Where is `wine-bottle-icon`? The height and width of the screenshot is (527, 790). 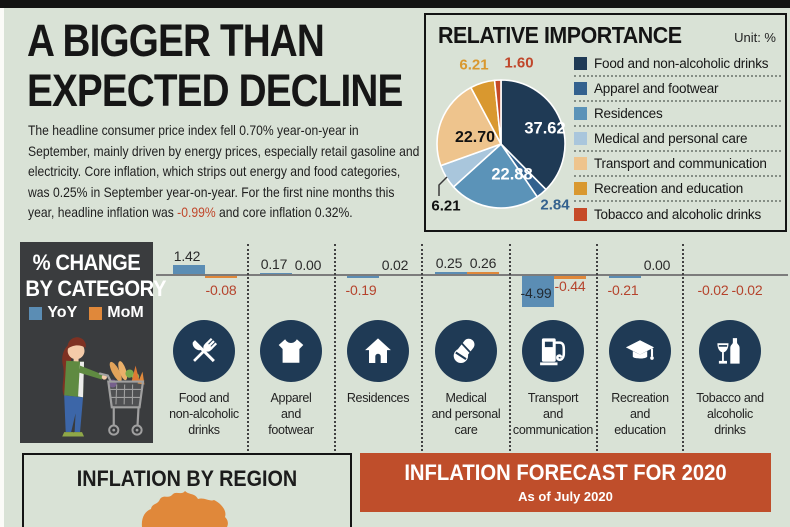
wine-bottle-icon is located at coordinates (728, 351).